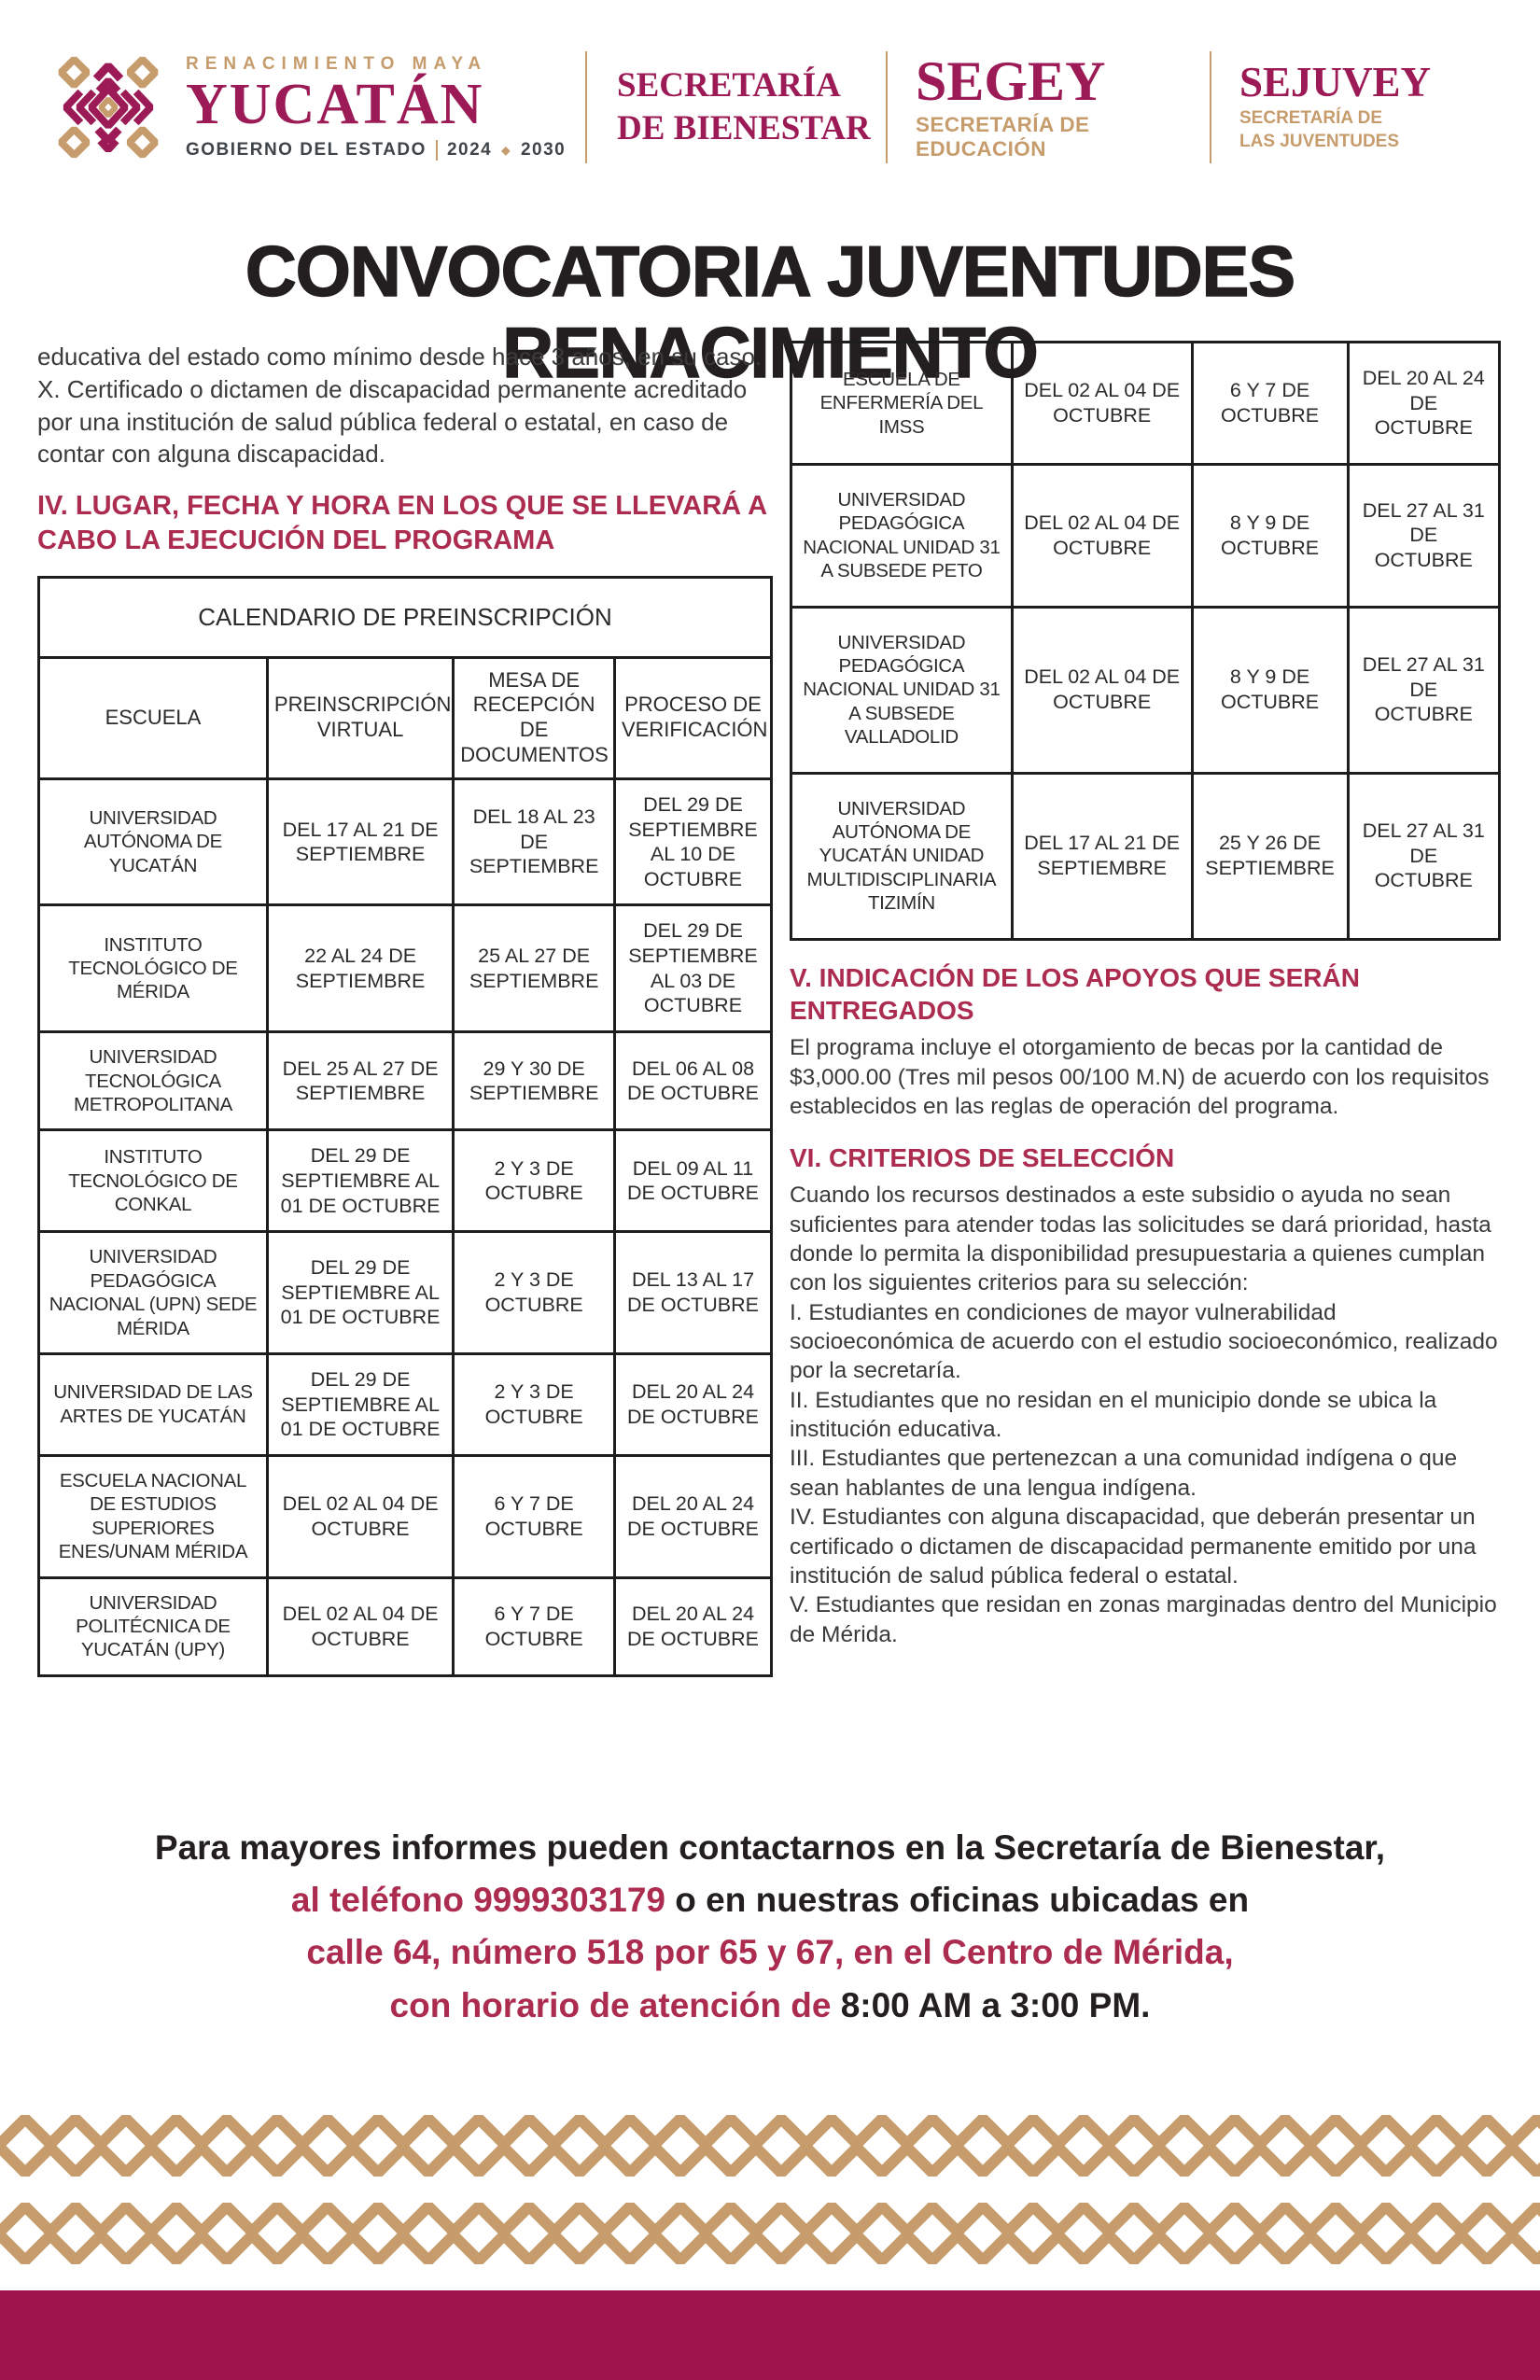 The image size is (1540, 2380). What do you see at coordinates (1311, 117) in the screenshot?
I see `sejuvey-subtitle-line1: SECRETARÍA DE` at bounding box center [1311, 117].